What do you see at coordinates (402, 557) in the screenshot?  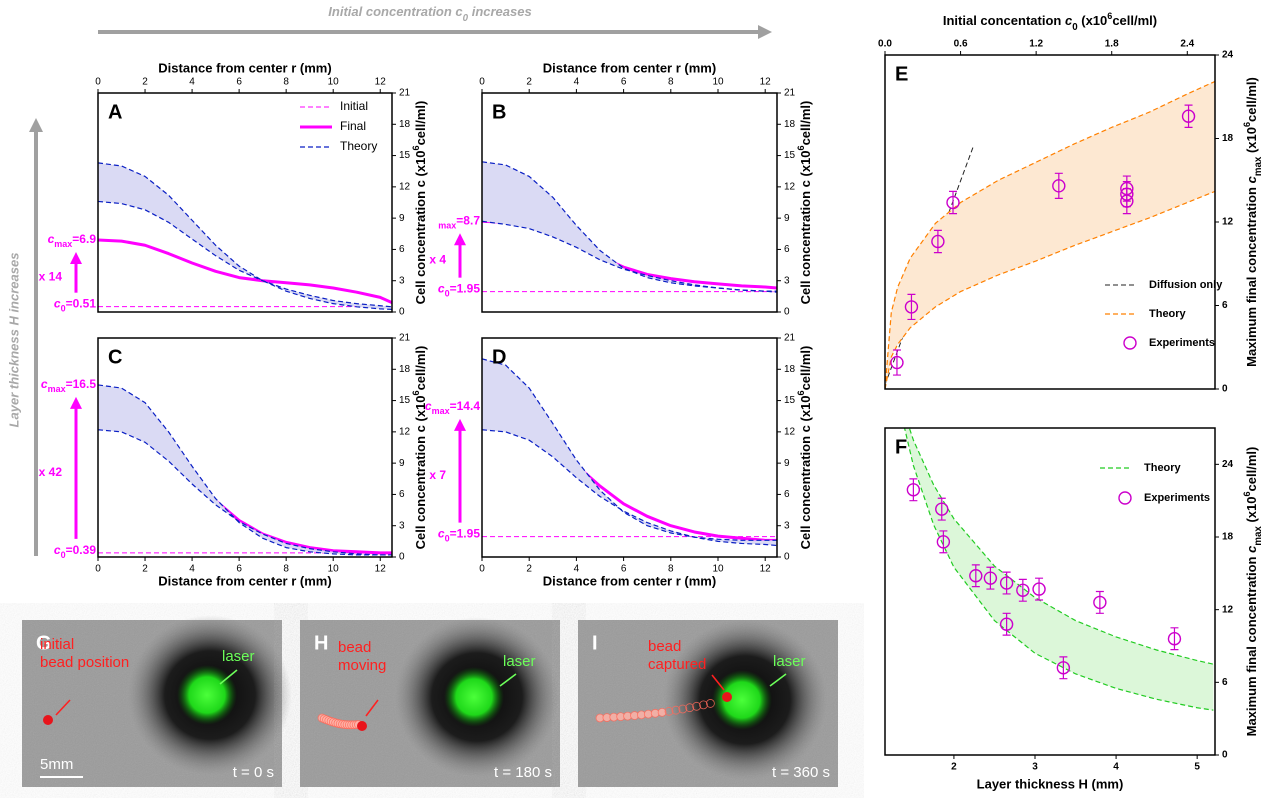 I see `y-tick-label: 0` at bounding box center [402, 557].